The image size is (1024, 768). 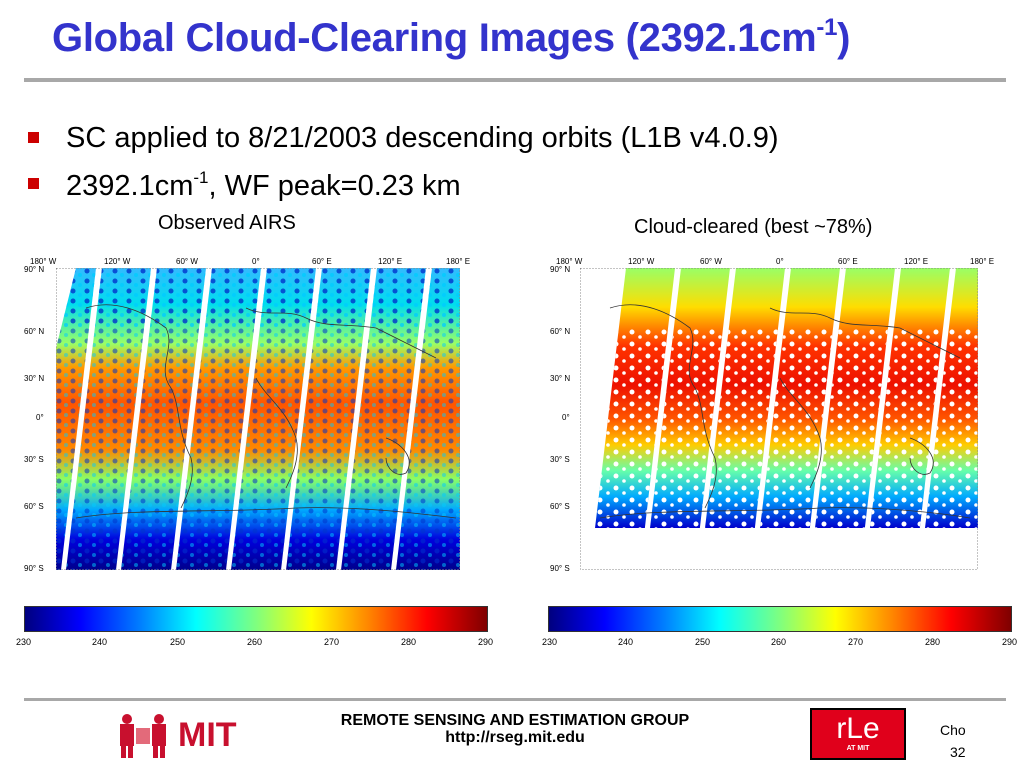 What do you see at coordinates (227, 223) in the screenshot?
I see `observed-airs-caption: Observed AIRS` at bounding box center [227, 223].